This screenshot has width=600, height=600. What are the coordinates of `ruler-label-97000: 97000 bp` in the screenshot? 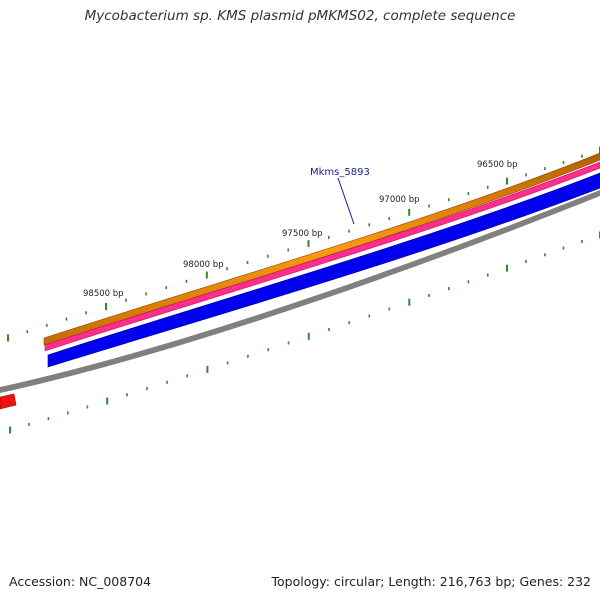 It's located at (399, 200).